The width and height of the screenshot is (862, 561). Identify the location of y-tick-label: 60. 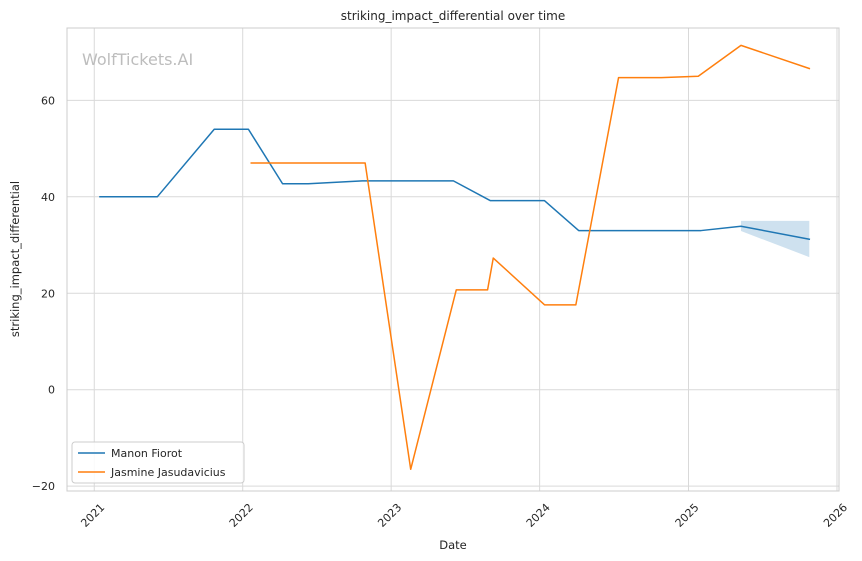
(48, 100).